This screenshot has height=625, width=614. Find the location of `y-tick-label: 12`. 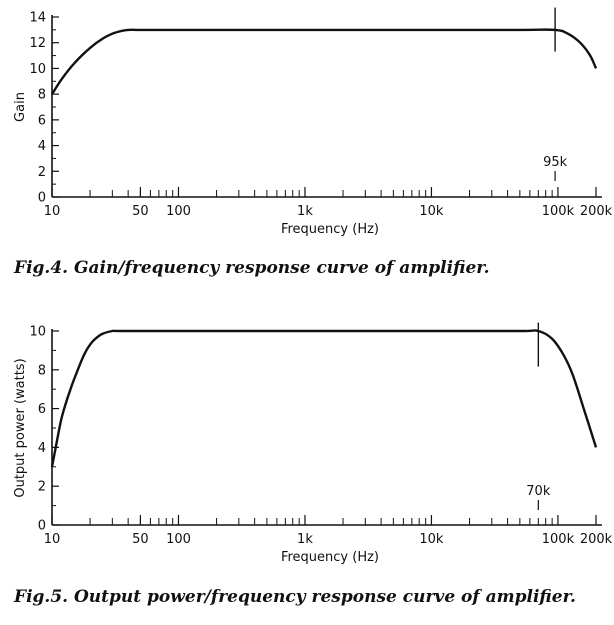

y-tick-label: 12 is located at coordinates (37, 43).